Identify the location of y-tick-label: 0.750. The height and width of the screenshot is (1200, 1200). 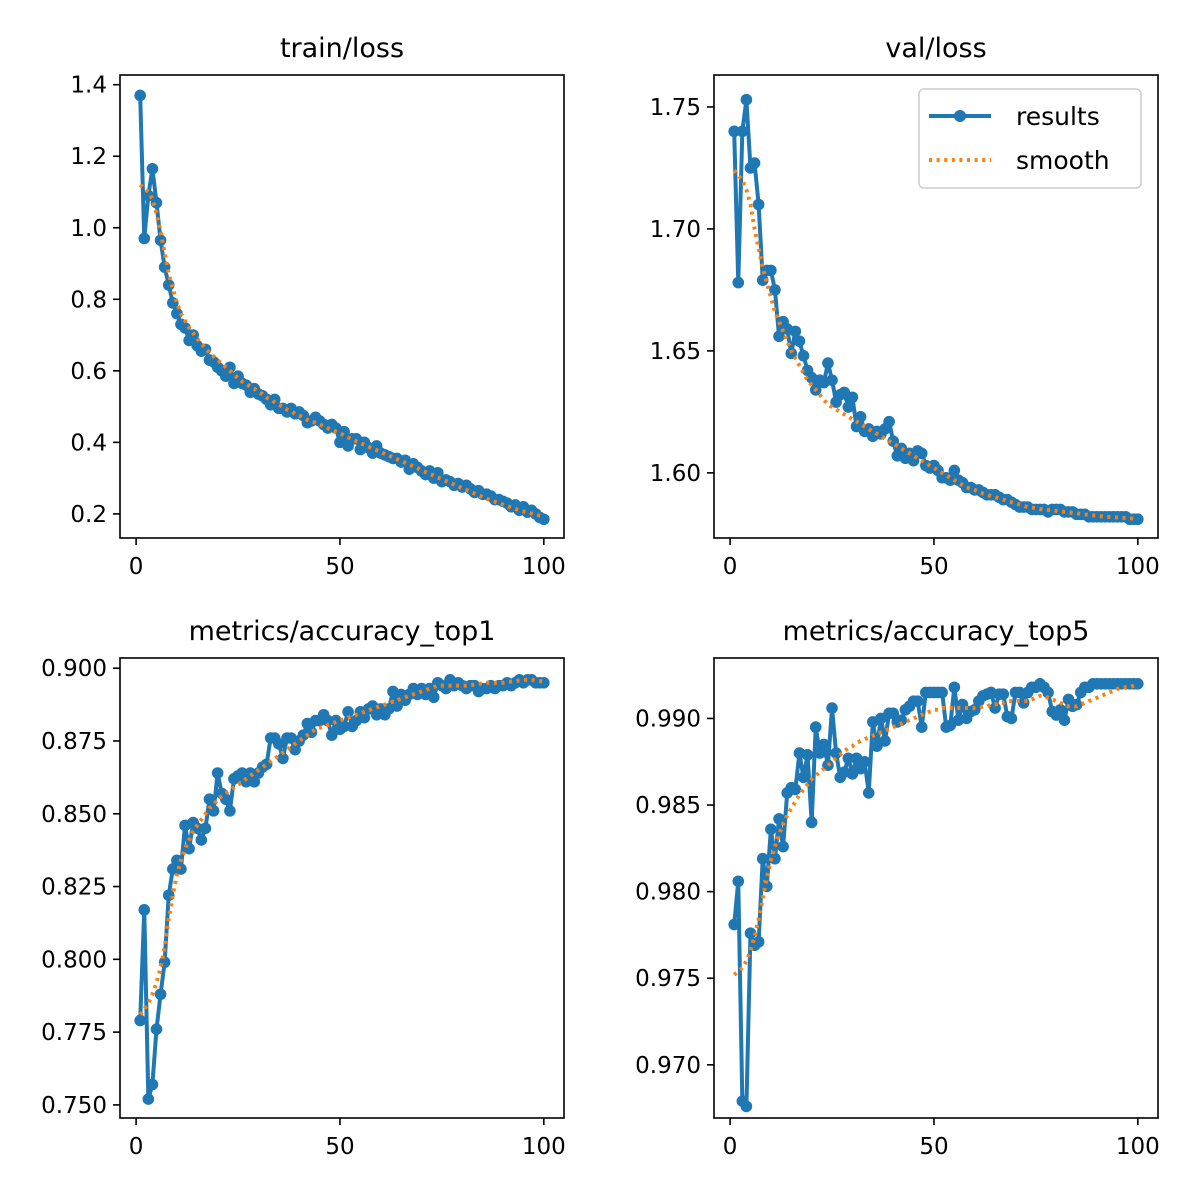
(74, 1106).